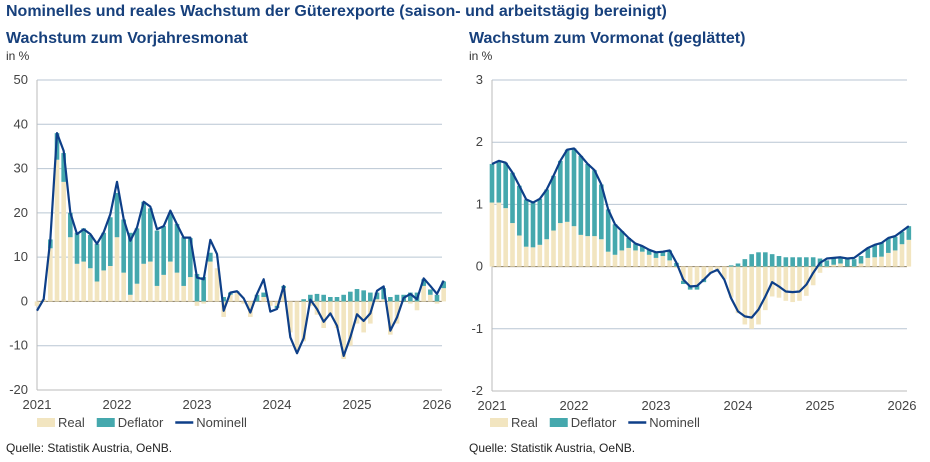 The width and height of the screenshot is (930, 462). I want to click on y-tick-label: -1, so click(477, 328).